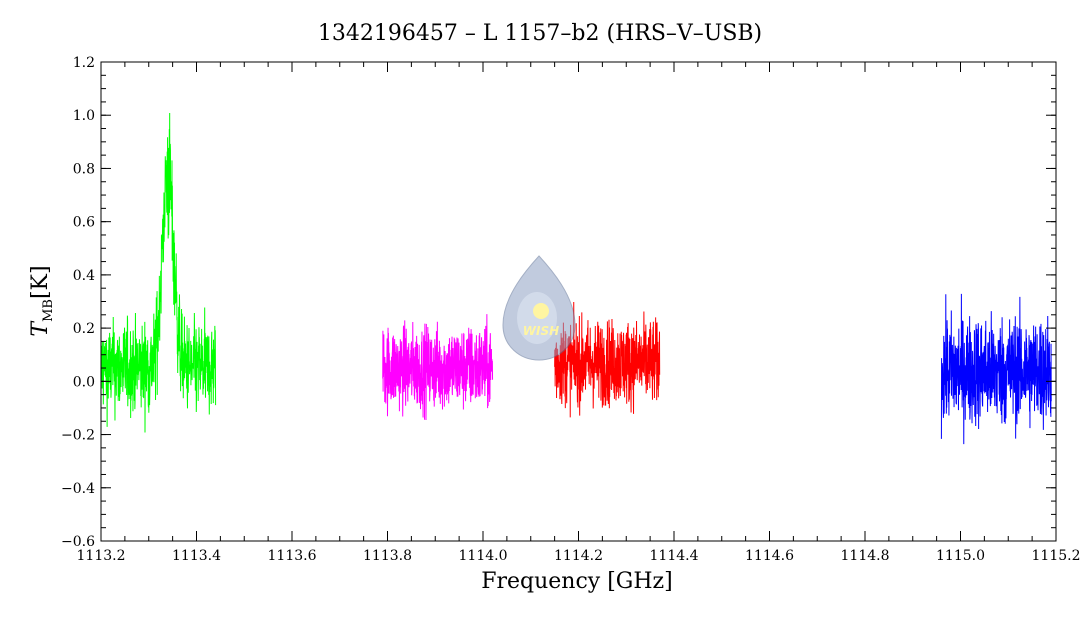  Describe the element at coordinates (292, 556) in the screenshot. I see `x-tick-label: 1113.6` at that location.